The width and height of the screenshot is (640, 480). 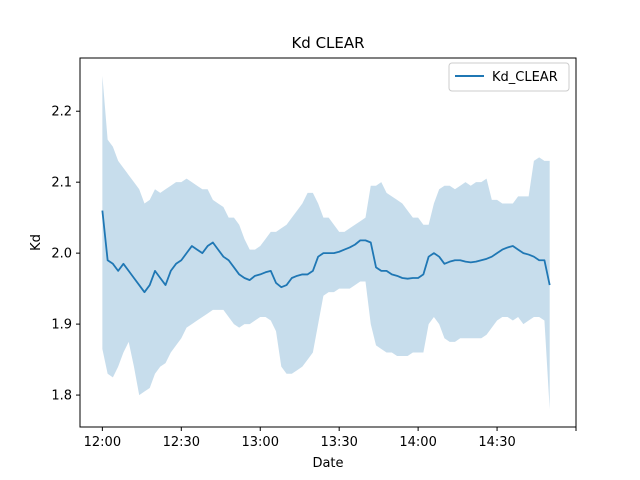 What do you see at coordinates (496, 442) in the screenshot?
I see `x-tick-label: 14:30` at bounding box center [496, 442].